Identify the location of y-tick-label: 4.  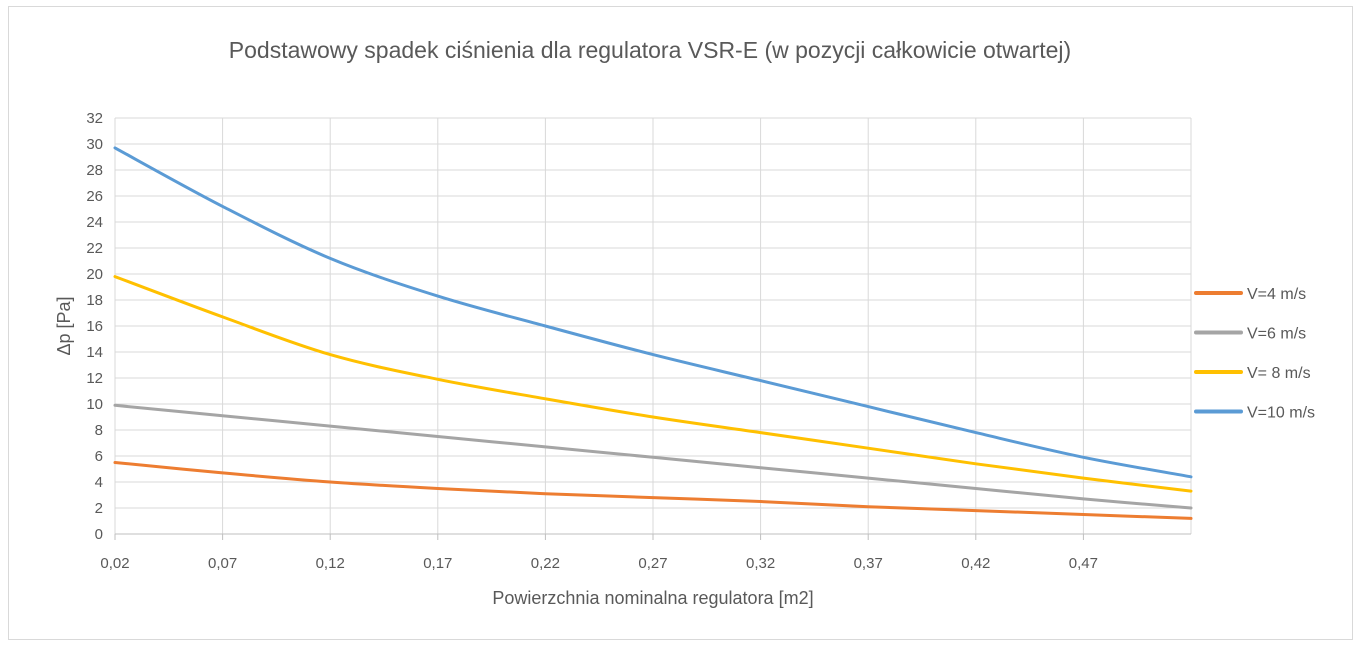
(99, 482).